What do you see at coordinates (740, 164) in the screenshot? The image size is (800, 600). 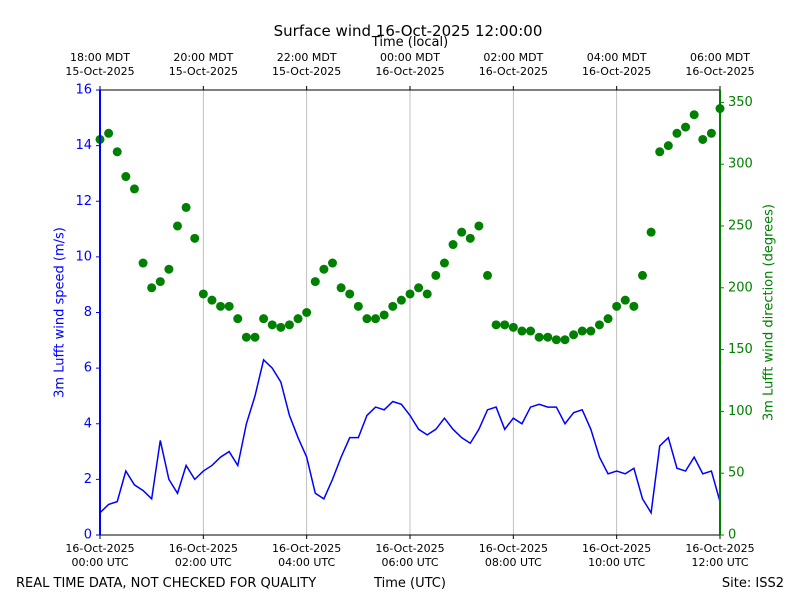 I see `y2-tick-label: 300` at bounding box center [740, 164].